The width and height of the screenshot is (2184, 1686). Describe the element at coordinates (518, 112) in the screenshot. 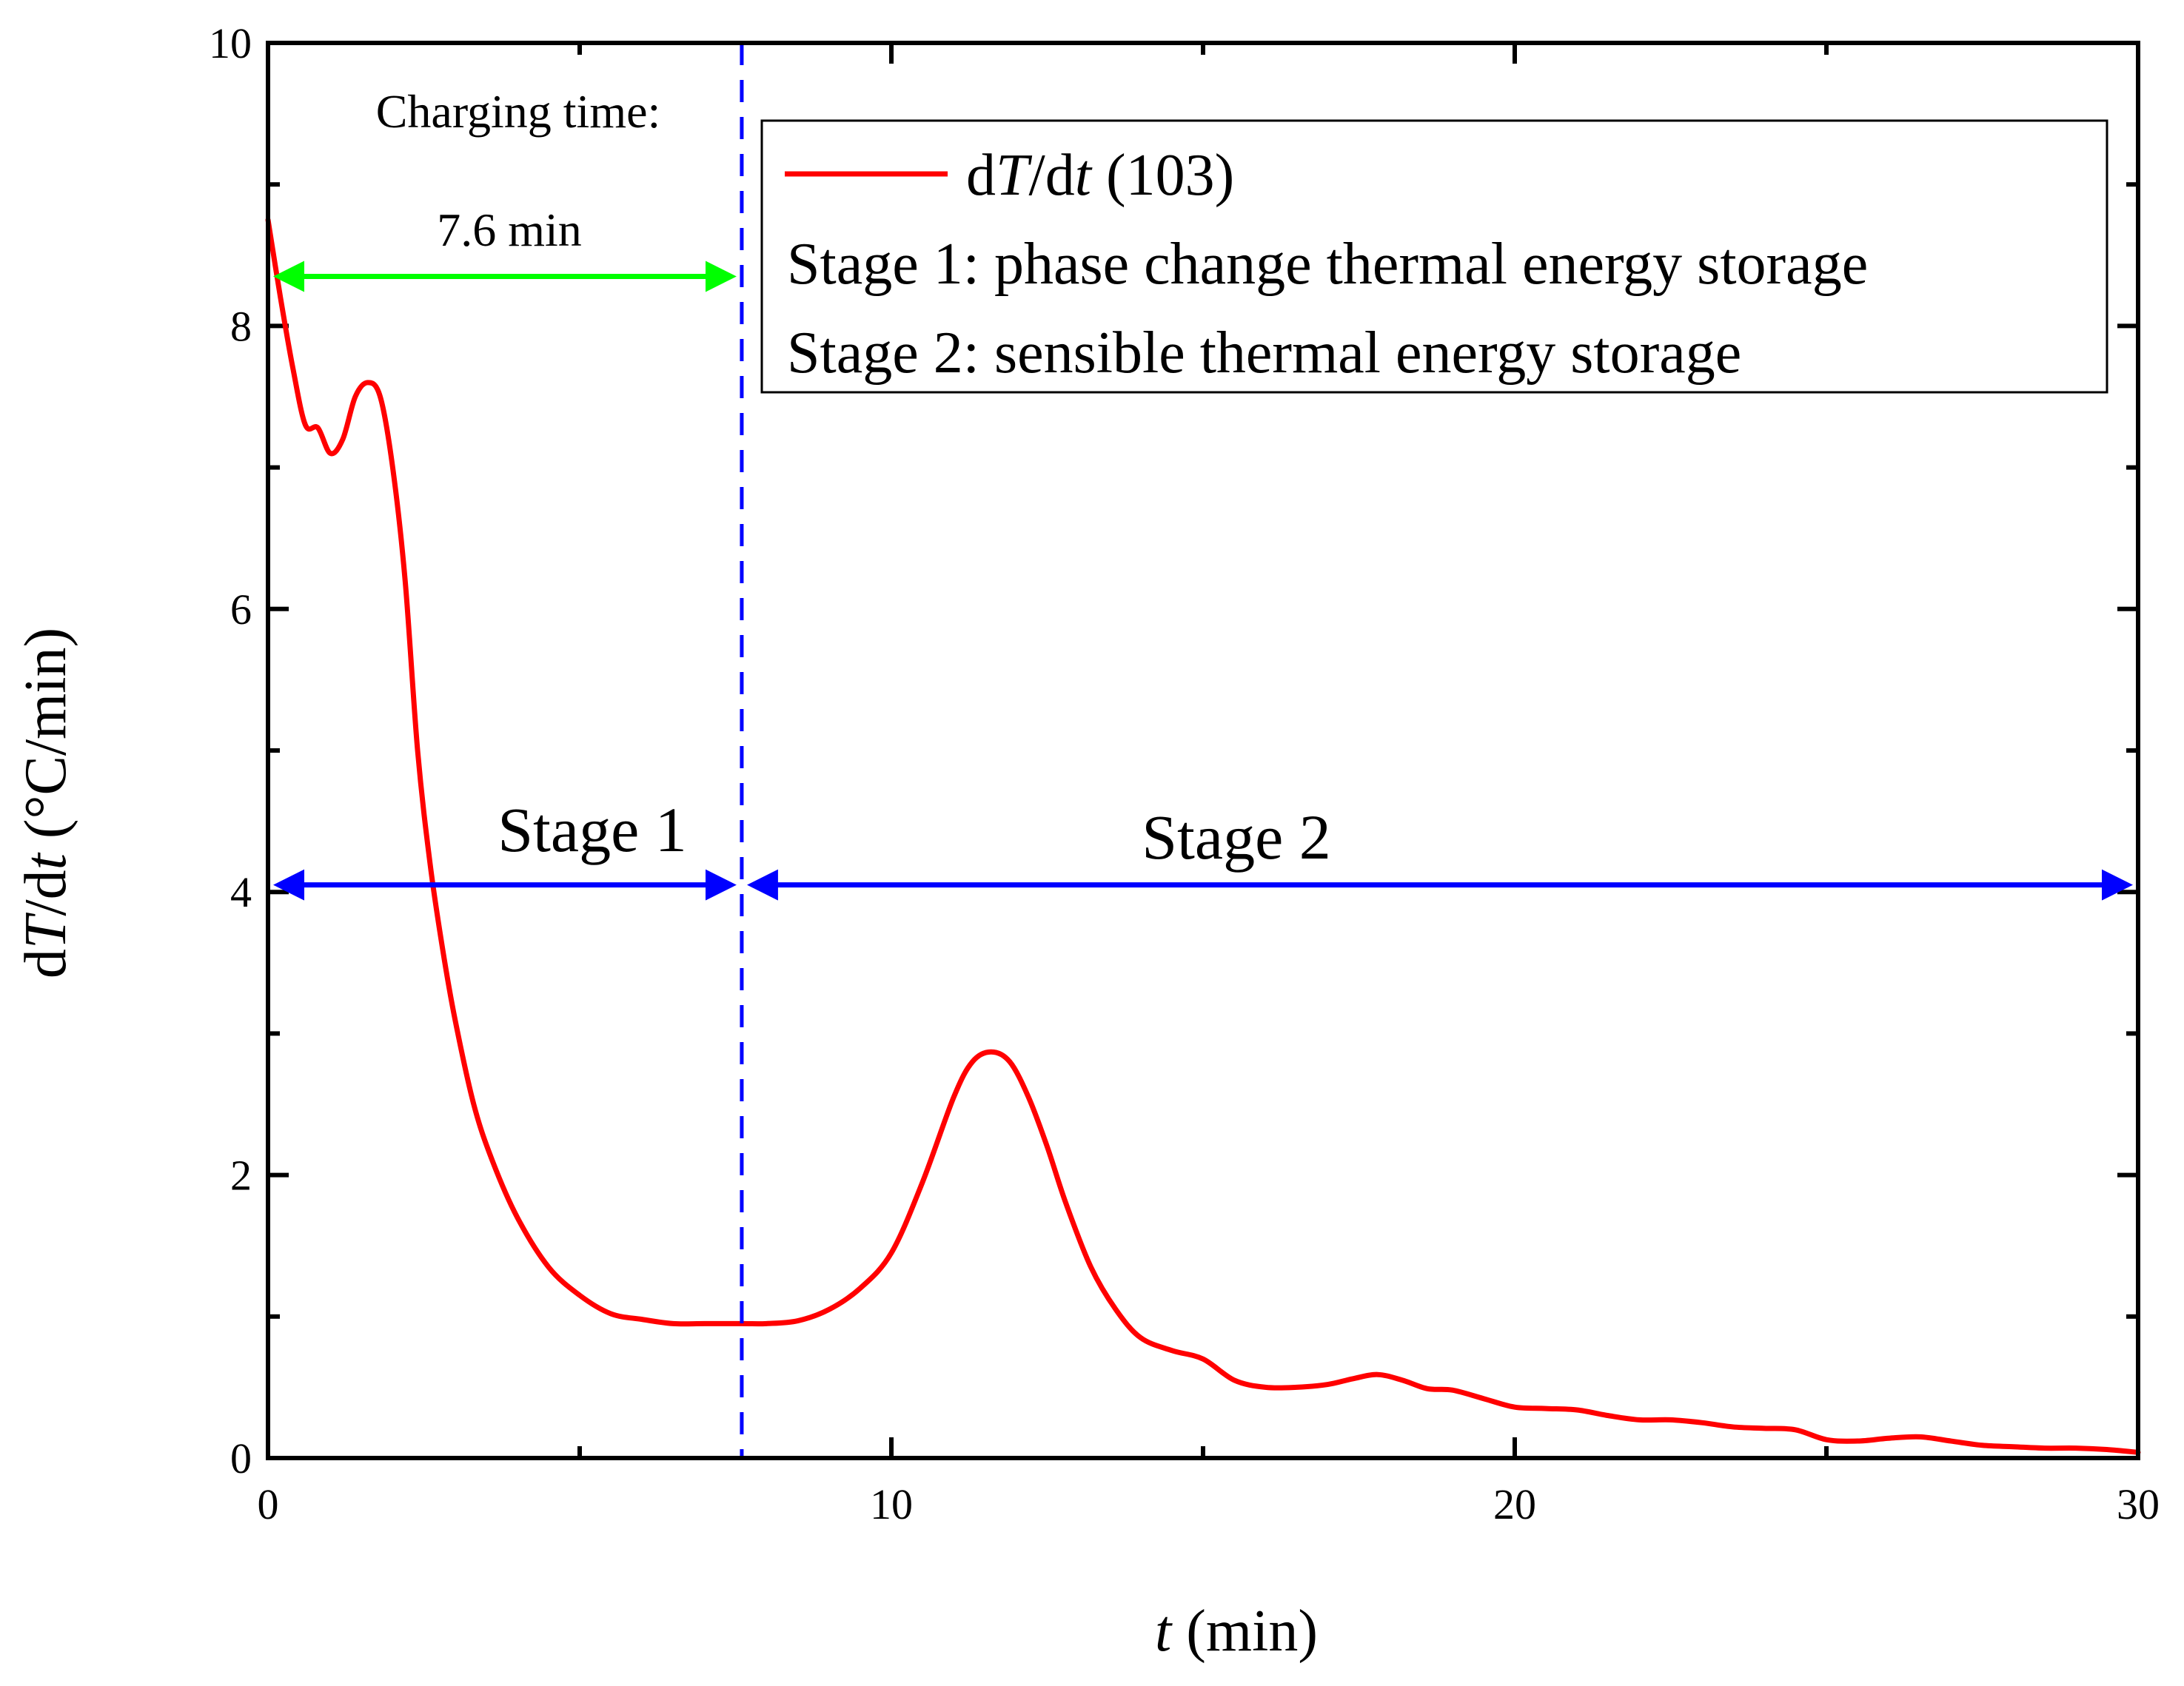

I see `charging-time-label: Charging time:` at that location.